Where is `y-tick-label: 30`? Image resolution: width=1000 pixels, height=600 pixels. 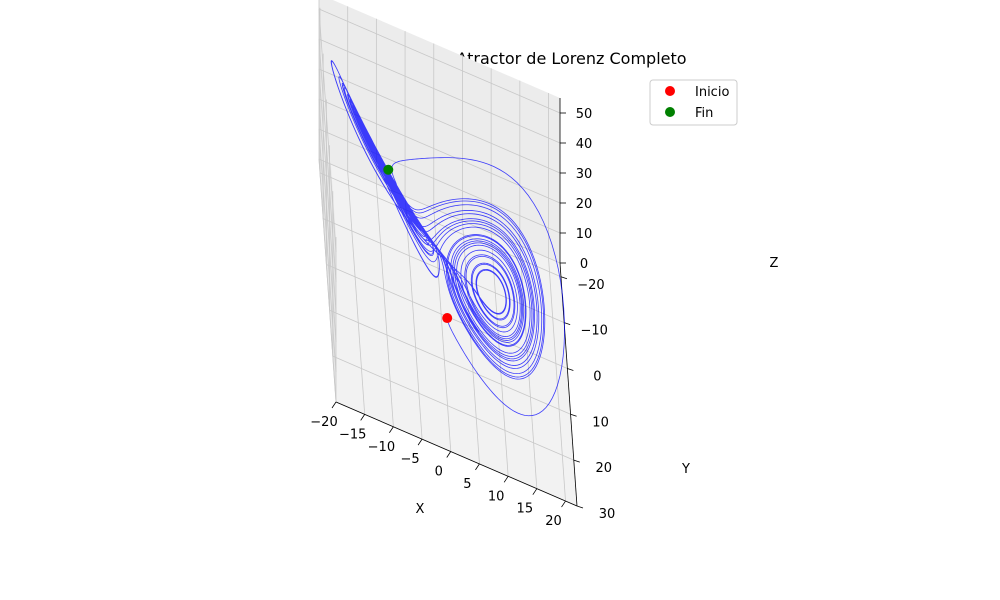 y-tick-label: 30 is located at coordinates (607, 514).